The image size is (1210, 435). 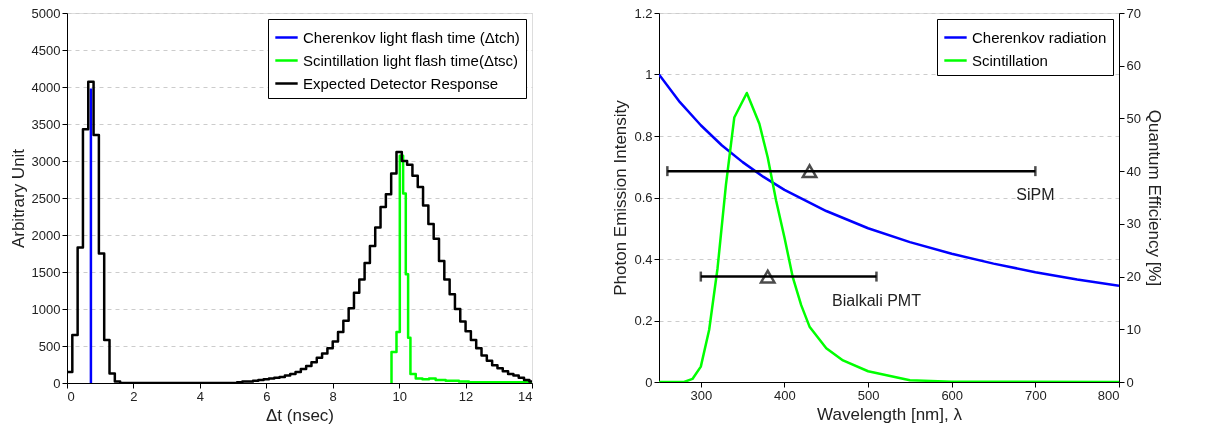 What do you see at coordinates (399, 396) in the screenshot?
I see `x-tick-label: 10` at bounding box center [399, 396].